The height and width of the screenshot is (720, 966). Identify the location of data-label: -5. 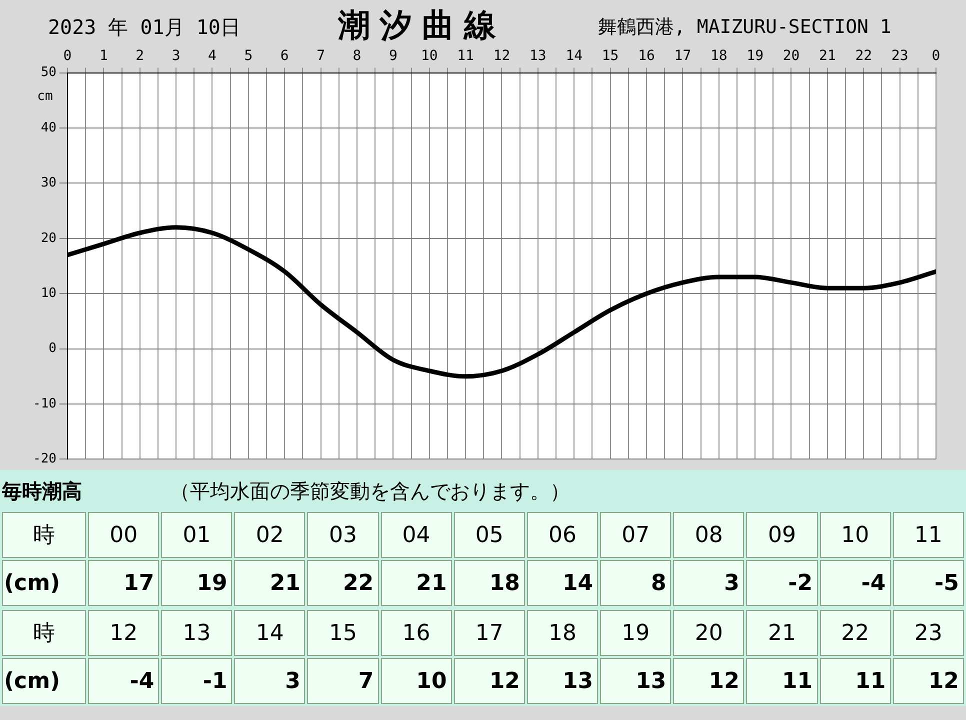
(928, 583).